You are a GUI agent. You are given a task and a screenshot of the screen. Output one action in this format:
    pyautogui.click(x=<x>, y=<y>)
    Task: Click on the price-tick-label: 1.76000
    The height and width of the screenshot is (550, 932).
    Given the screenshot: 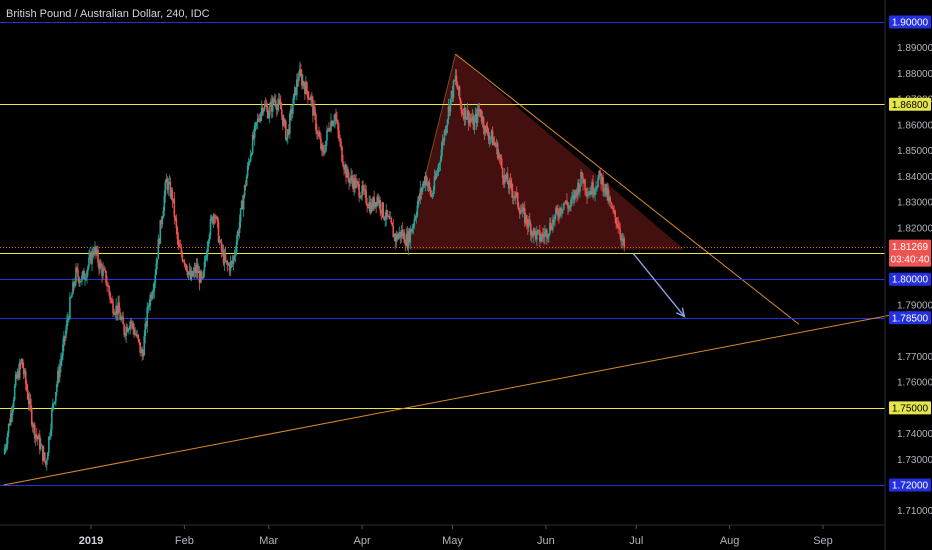 What is the action you would take?
    pyautogui.click(x=914, y=383)
    